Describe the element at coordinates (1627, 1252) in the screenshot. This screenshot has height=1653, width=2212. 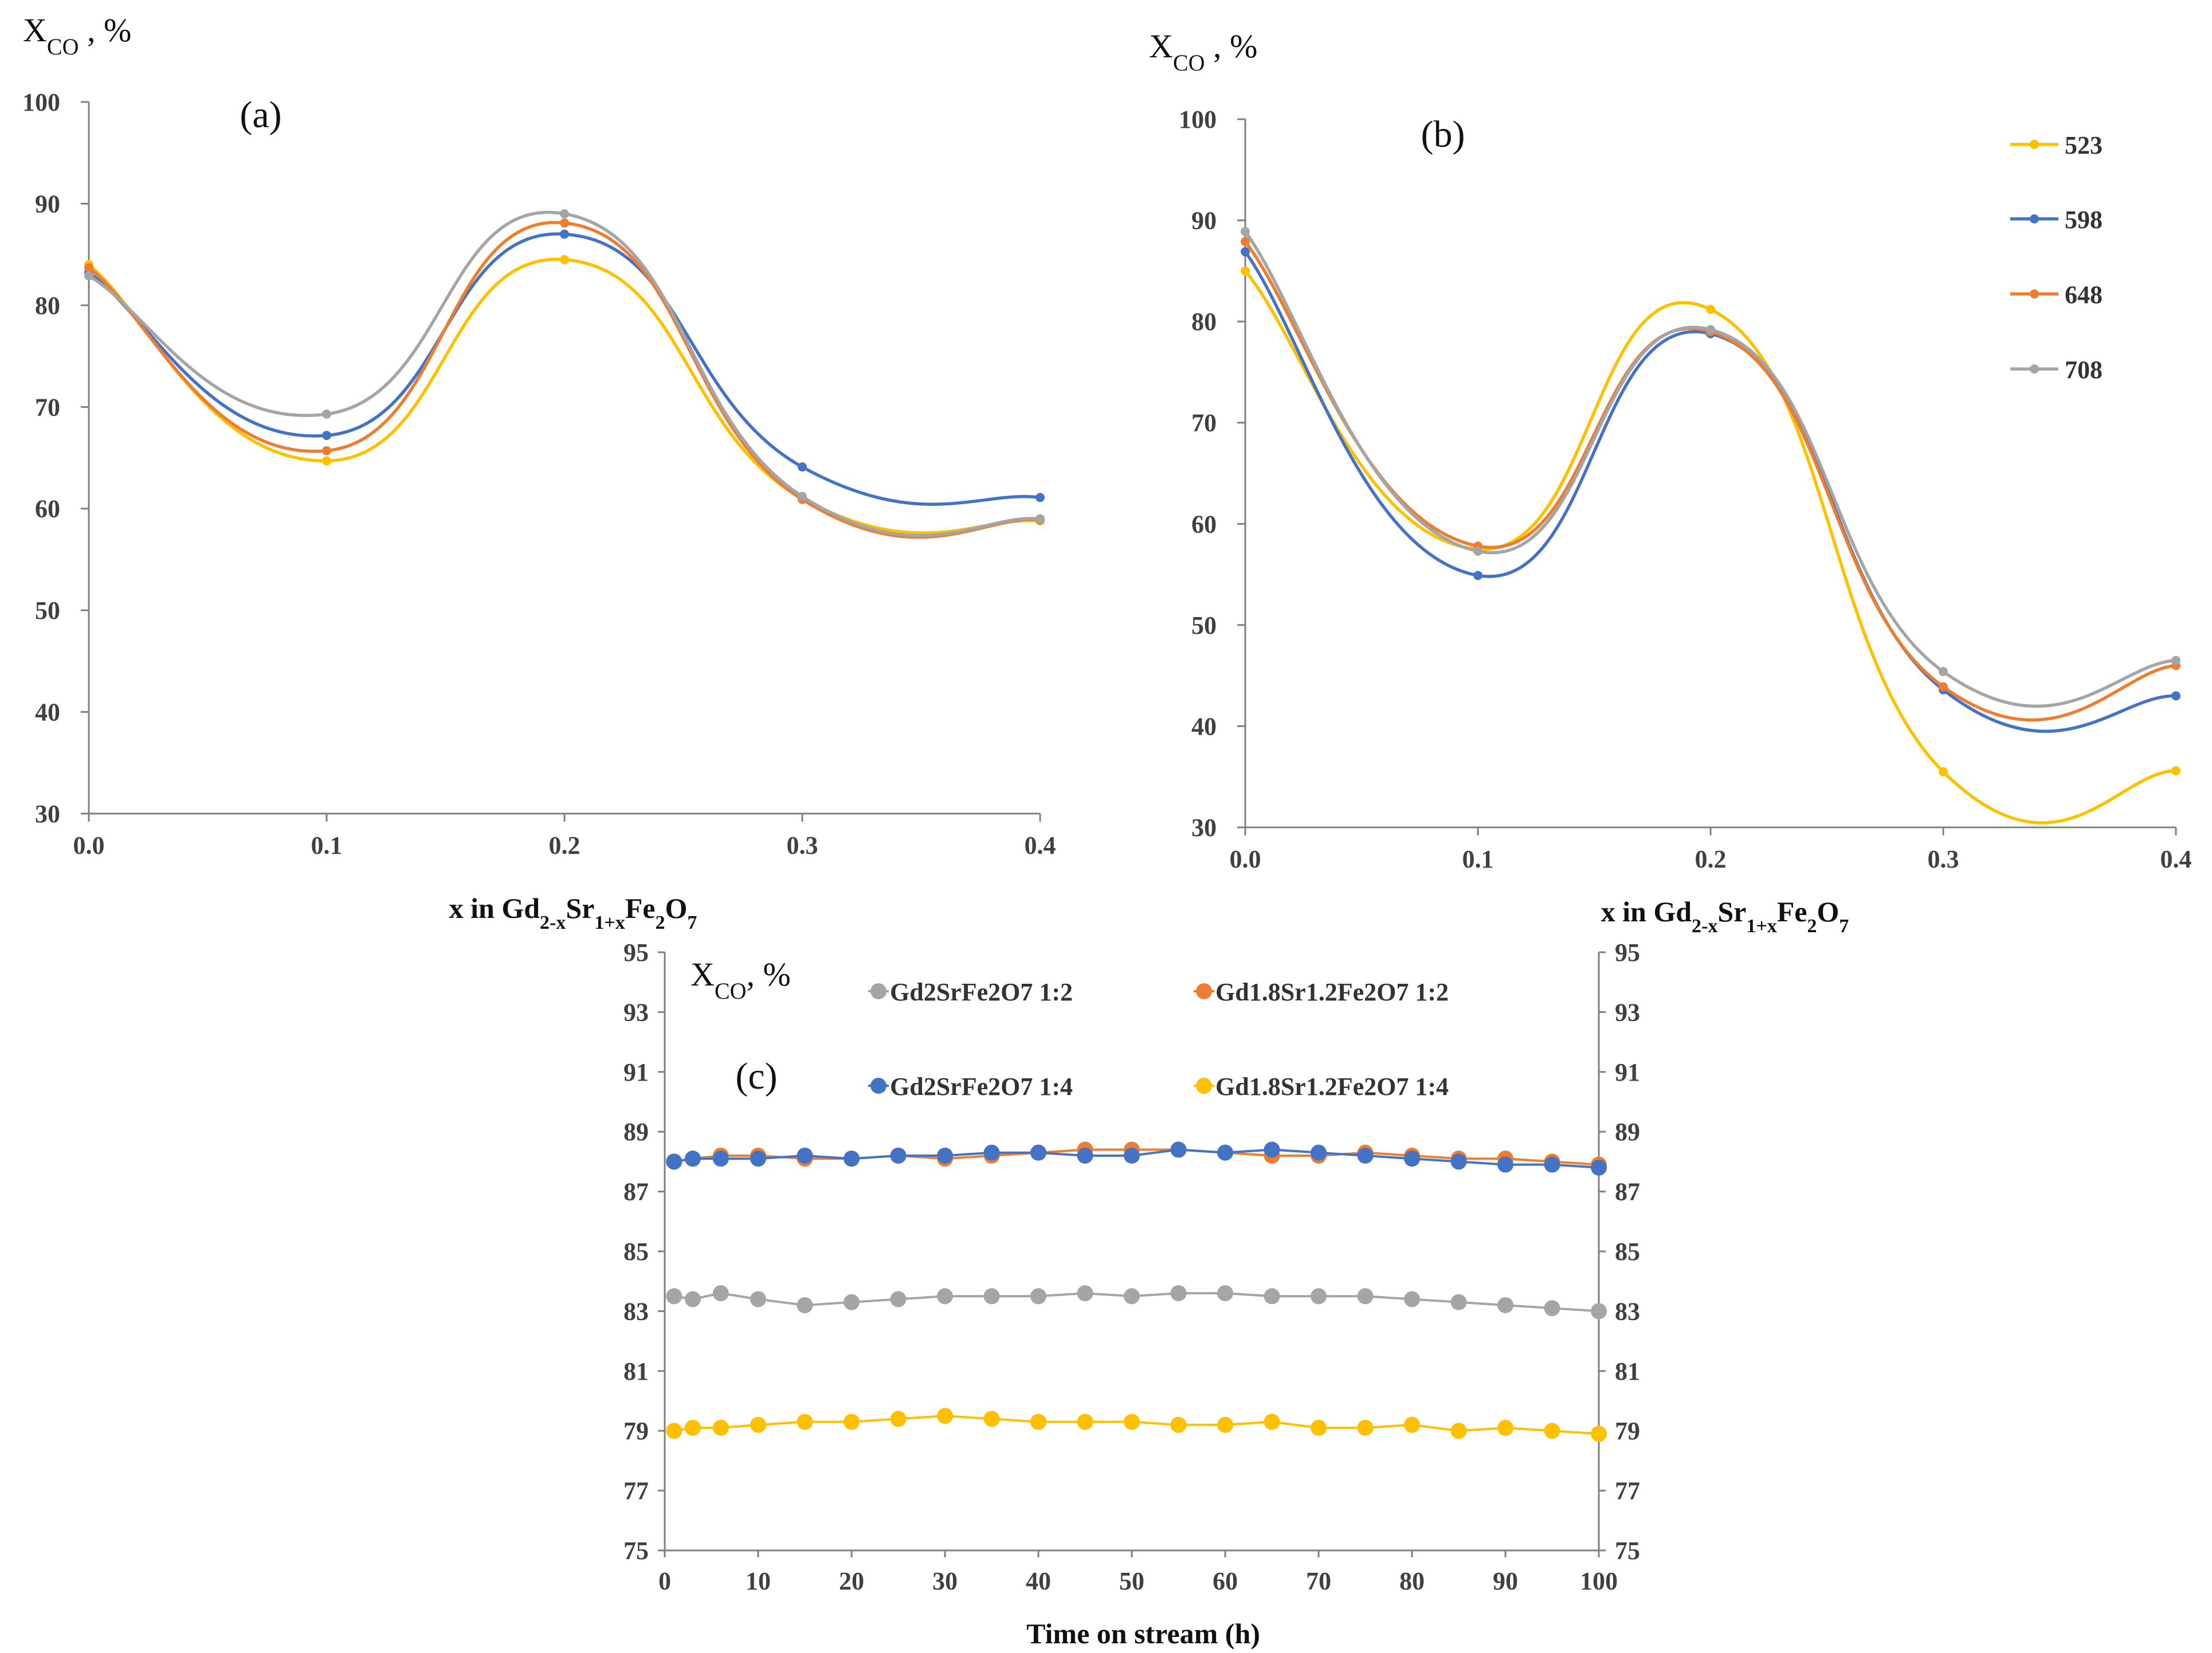
I see `y-tick-label-right: 85` at that location.